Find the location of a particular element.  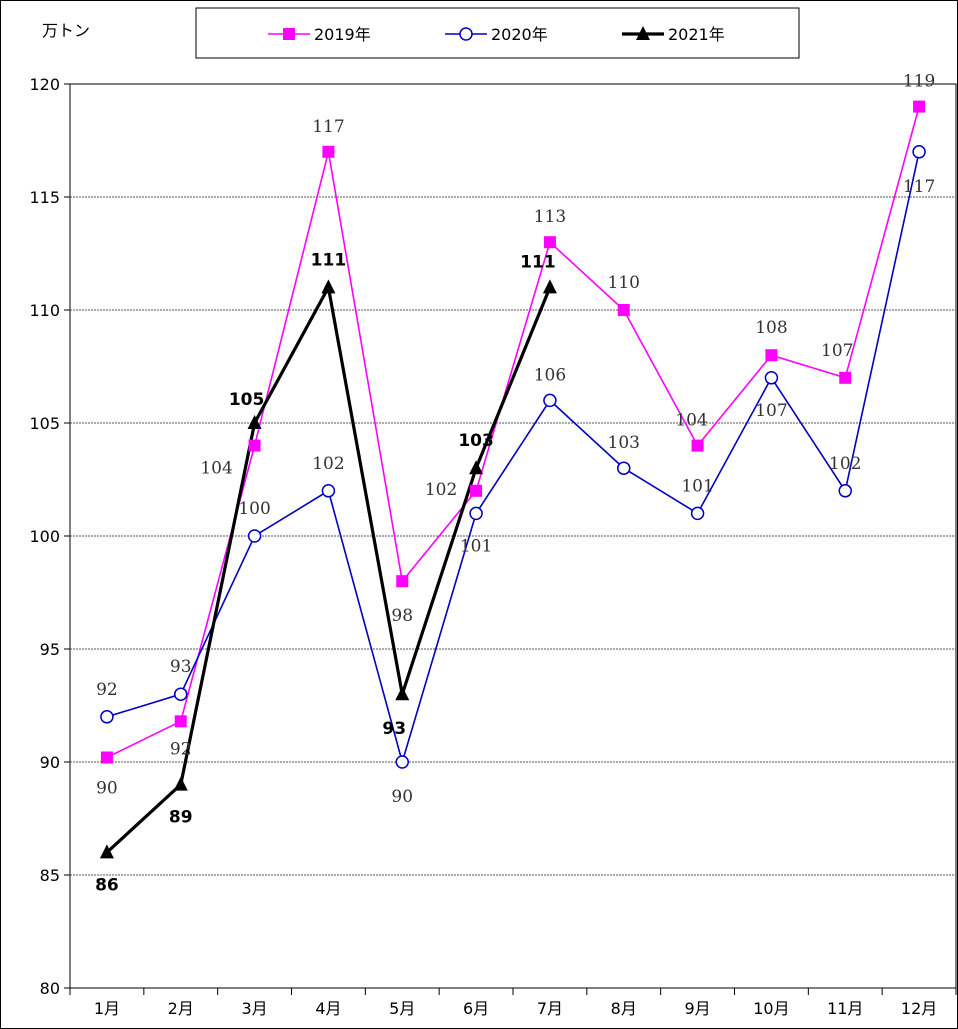

y-tick-label: 90 is located at coordinates (50, 762).